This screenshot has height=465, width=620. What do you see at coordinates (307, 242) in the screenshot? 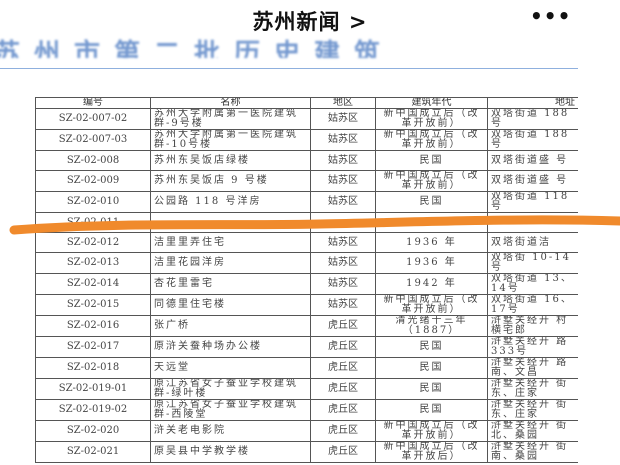
I see `table-row: SZ-02-012 洁里里弄住宅 姑苏区 1936 年双塔街道洁` at bounding box center [307, 242].